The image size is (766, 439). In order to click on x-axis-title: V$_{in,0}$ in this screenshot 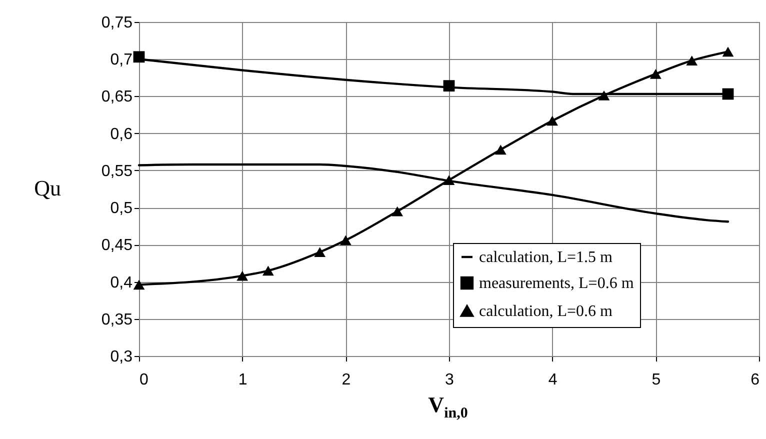, I will do `click(448, 407)`.